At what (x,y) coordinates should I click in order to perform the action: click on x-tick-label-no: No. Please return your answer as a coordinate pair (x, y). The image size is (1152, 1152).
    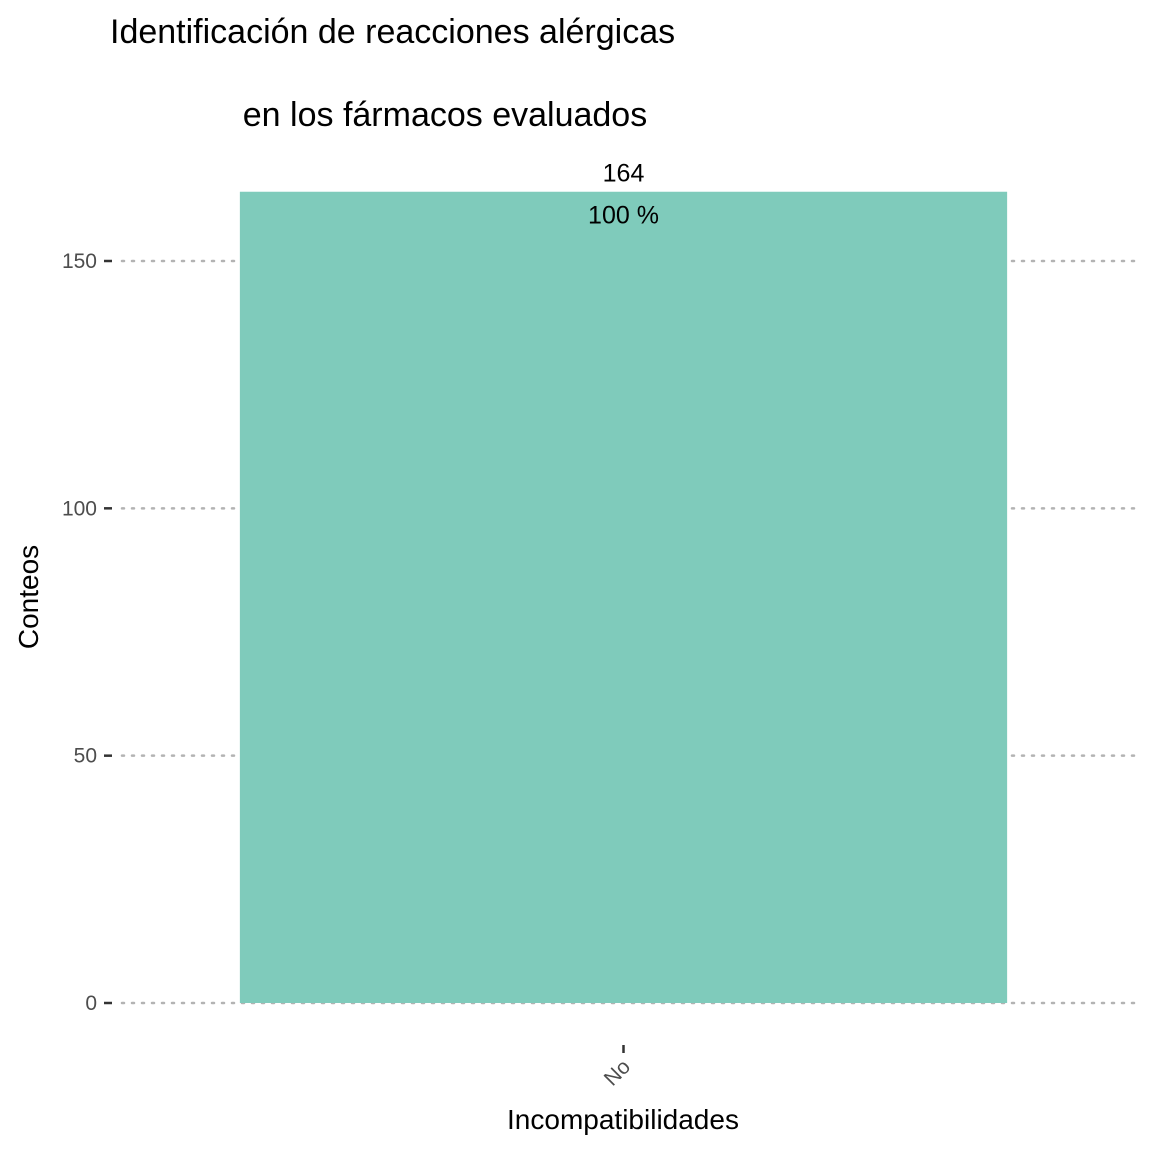
    Looking at the image, I should click on (617, 1072).